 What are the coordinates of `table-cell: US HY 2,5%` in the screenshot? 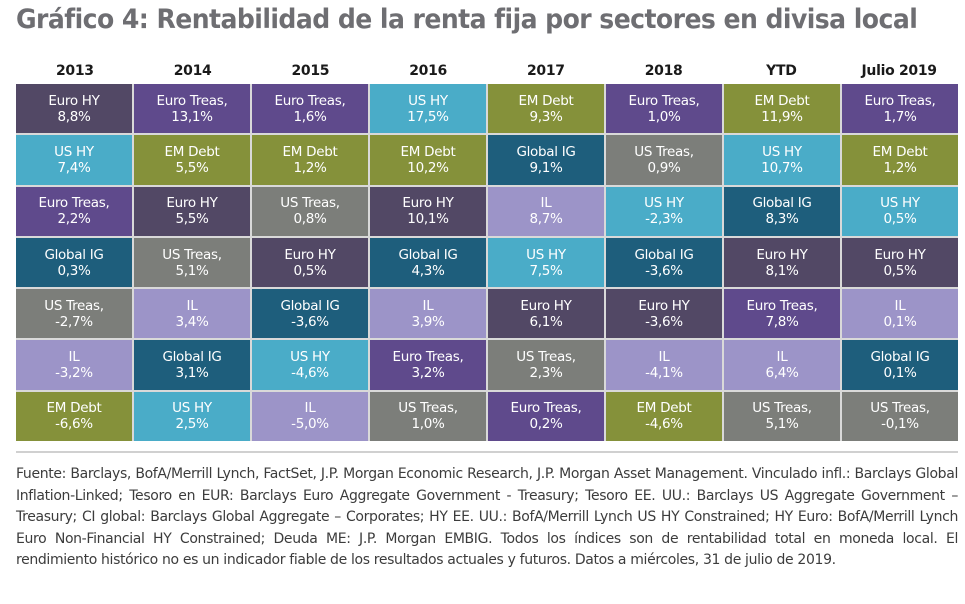 It's located at (192, 416).